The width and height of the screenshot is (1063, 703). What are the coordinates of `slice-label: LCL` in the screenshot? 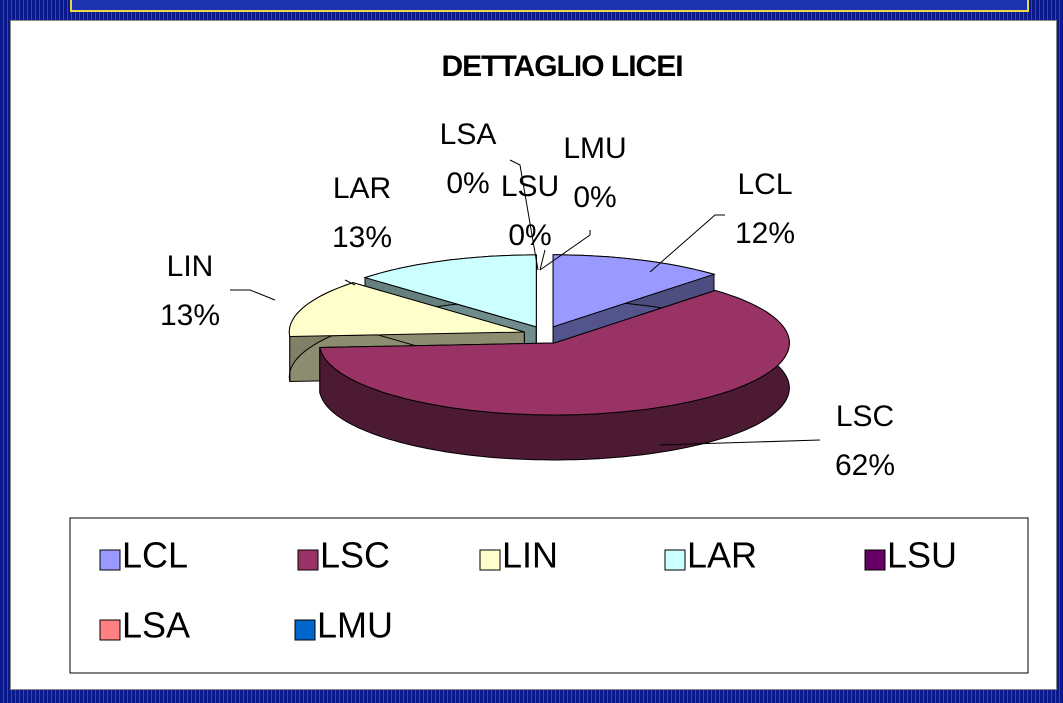 It's located at (764, 184).